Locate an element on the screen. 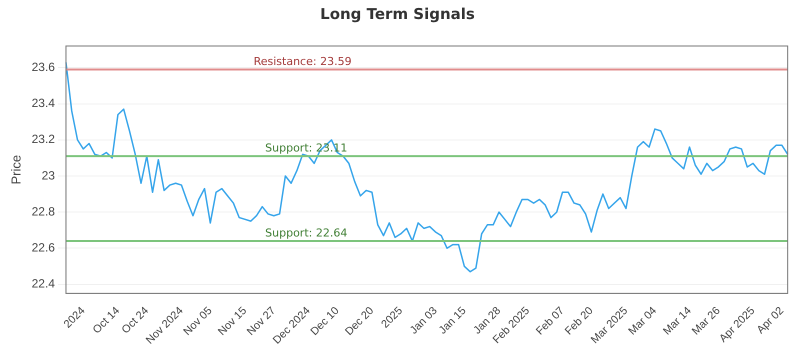  x-tick-label: Dec 20 is located at coordinates (359, 321).